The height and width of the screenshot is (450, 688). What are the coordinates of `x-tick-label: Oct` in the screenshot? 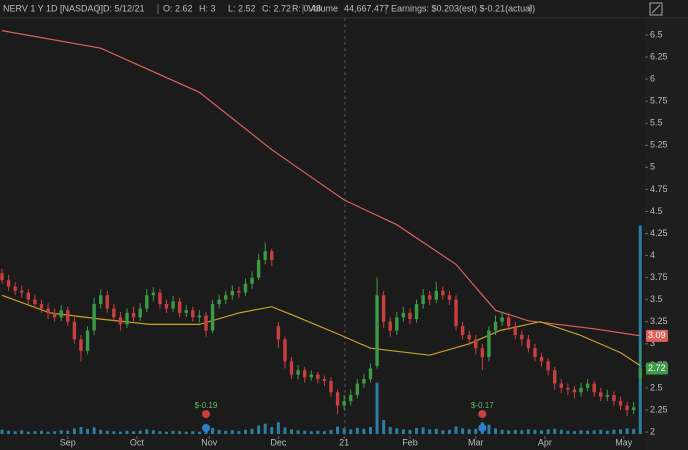 It's located at (137, 442).